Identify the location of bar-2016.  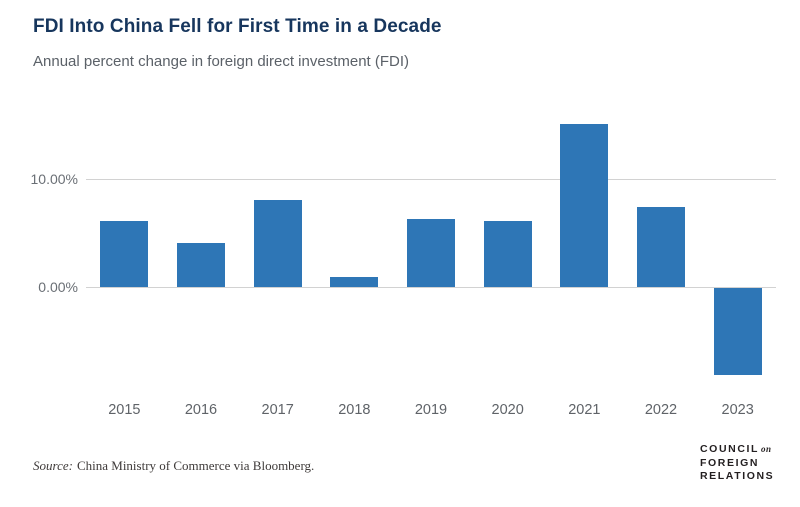
(201, 264).